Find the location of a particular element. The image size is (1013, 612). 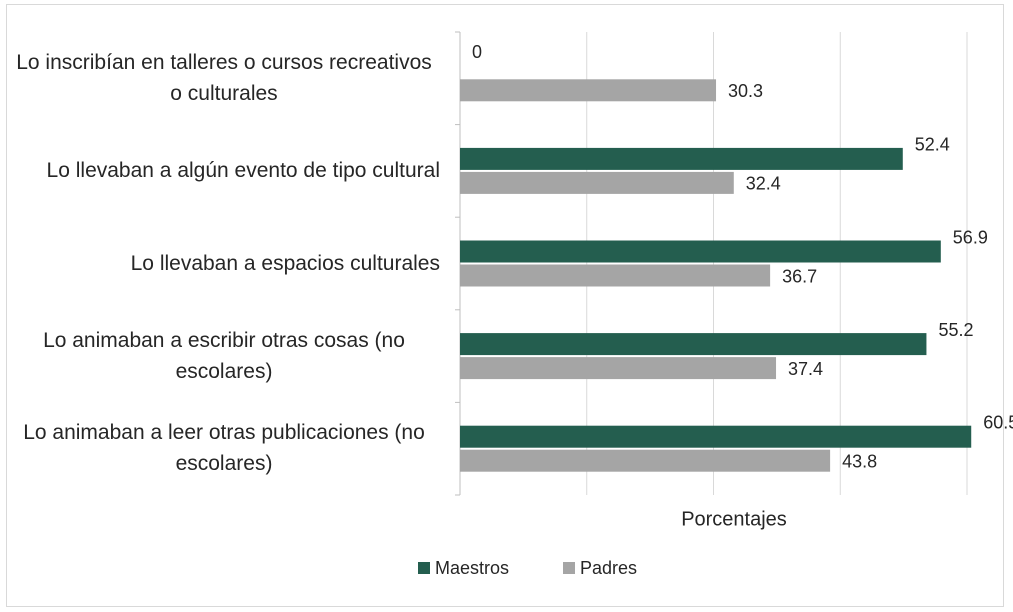

data-label: 52.4 is located at coordinates (932, 145).